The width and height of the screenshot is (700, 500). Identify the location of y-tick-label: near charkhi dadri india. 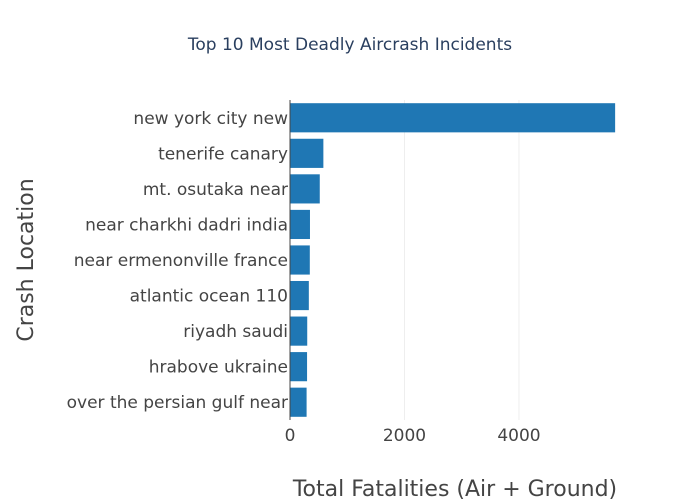
(186, 225).